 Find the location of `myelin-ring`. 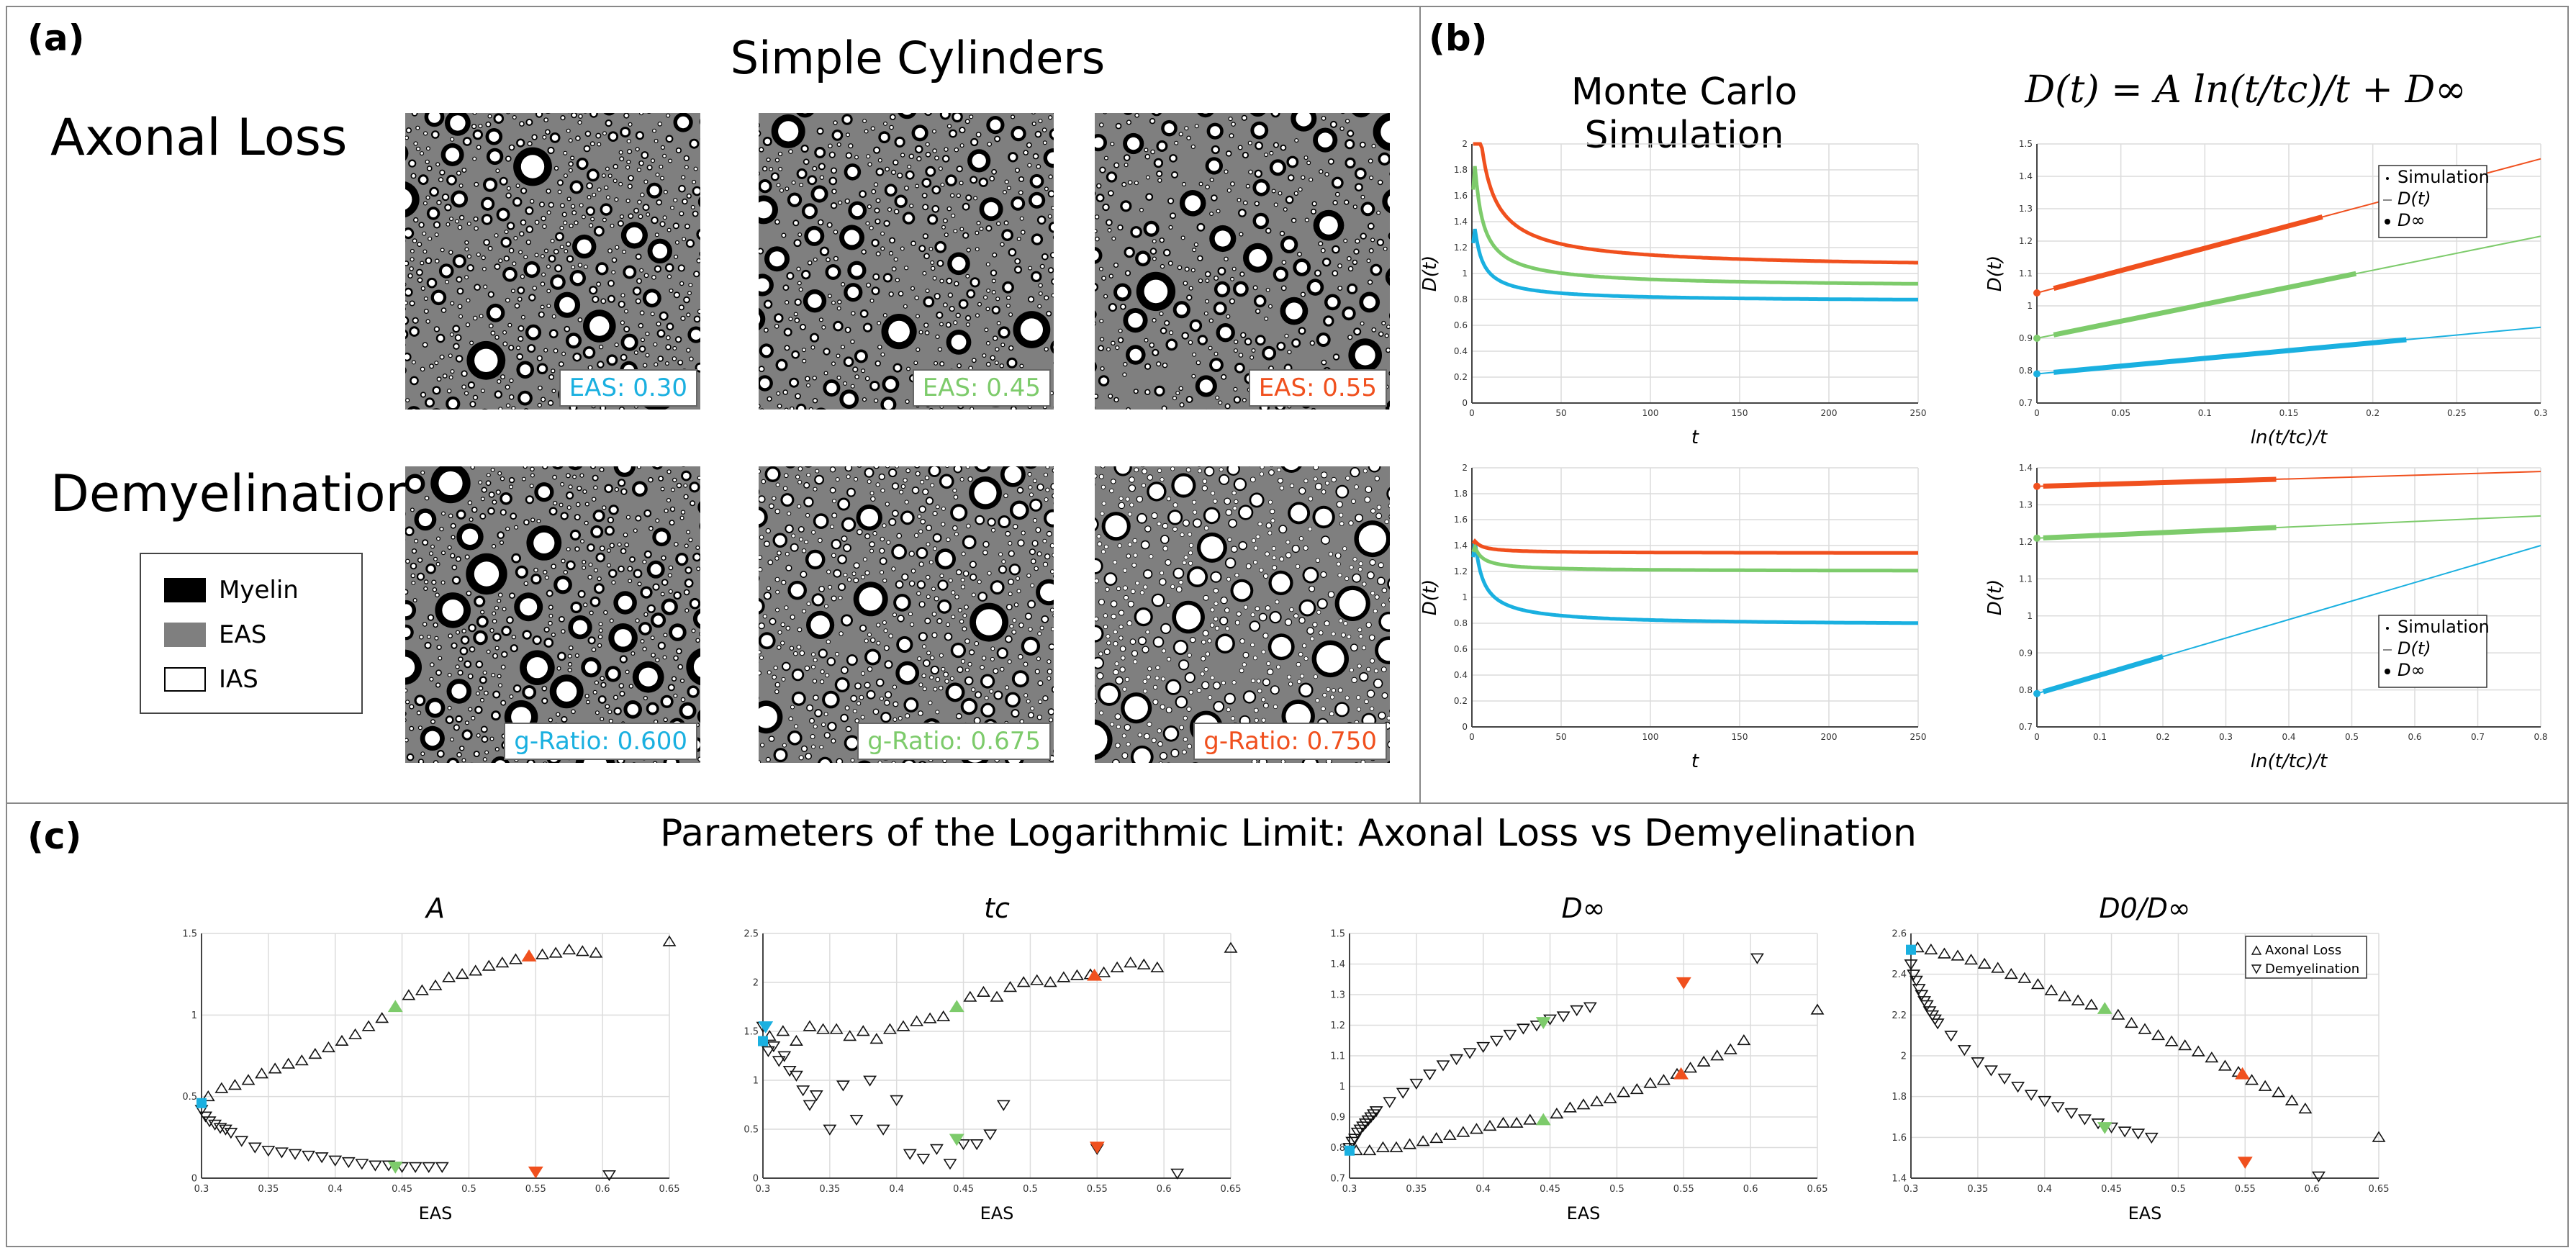

myelin-ring is located at coordinates (922, 762).